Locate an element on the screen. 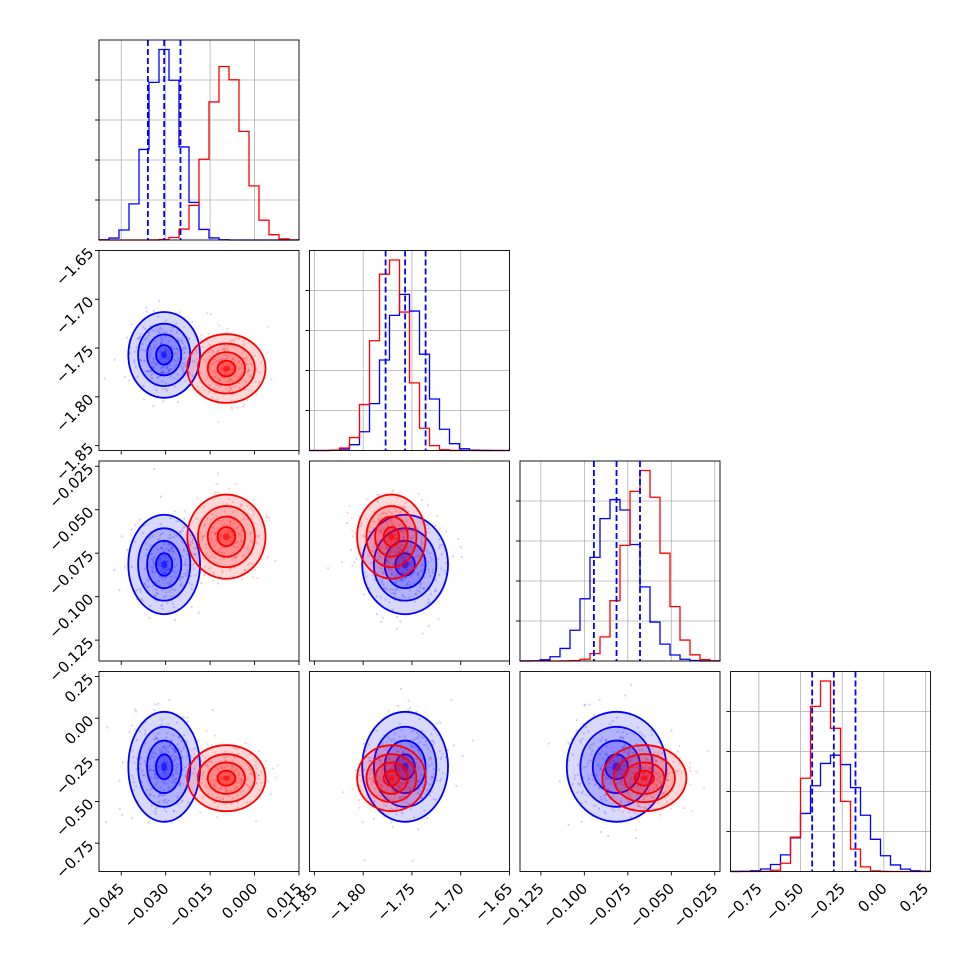 This screenshot has width=970, height=970. x-tick-label: 0.000 is located at coordinates (239, 901).